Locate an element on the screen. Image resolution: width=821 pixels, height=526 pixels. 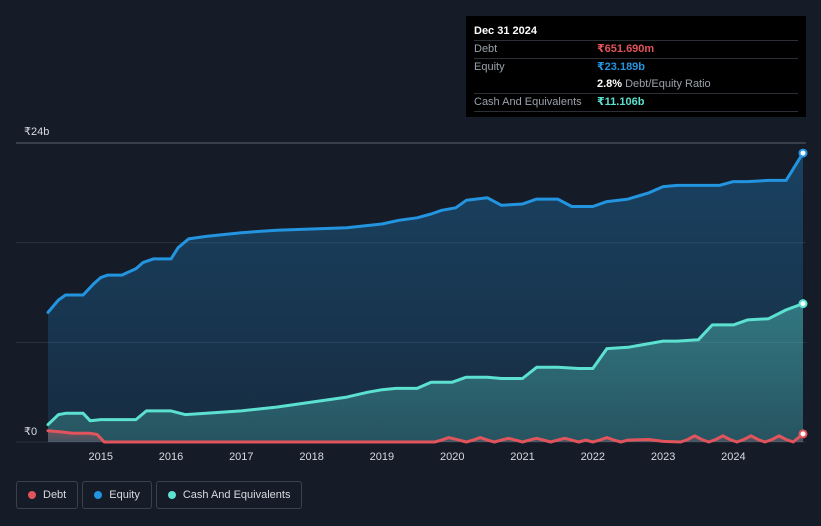
x-tick-label-2021: 2021 is located at coordinates (522, 457).